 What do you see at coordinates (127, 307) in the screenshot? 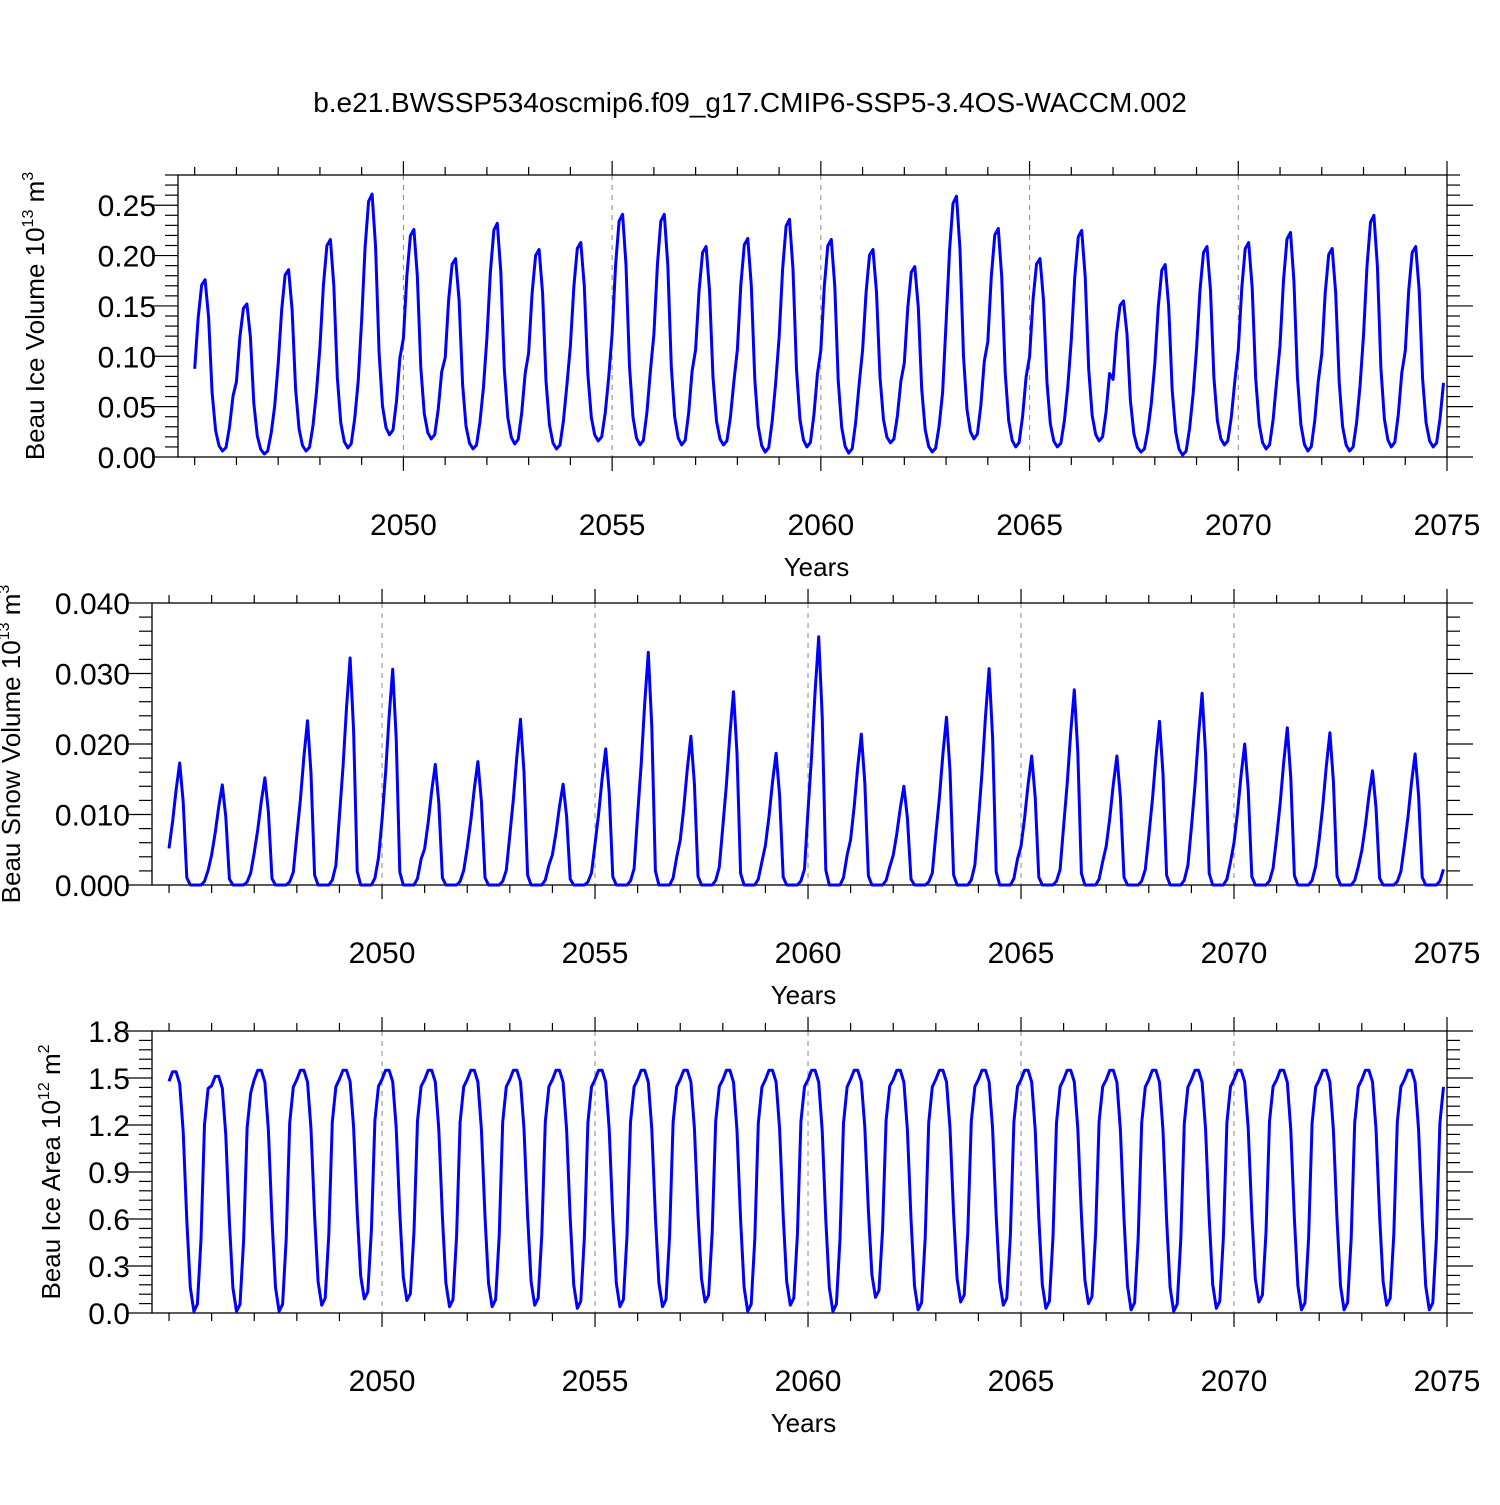
I see `y-tick-label: 0.15` at bounding box center [127, 307].